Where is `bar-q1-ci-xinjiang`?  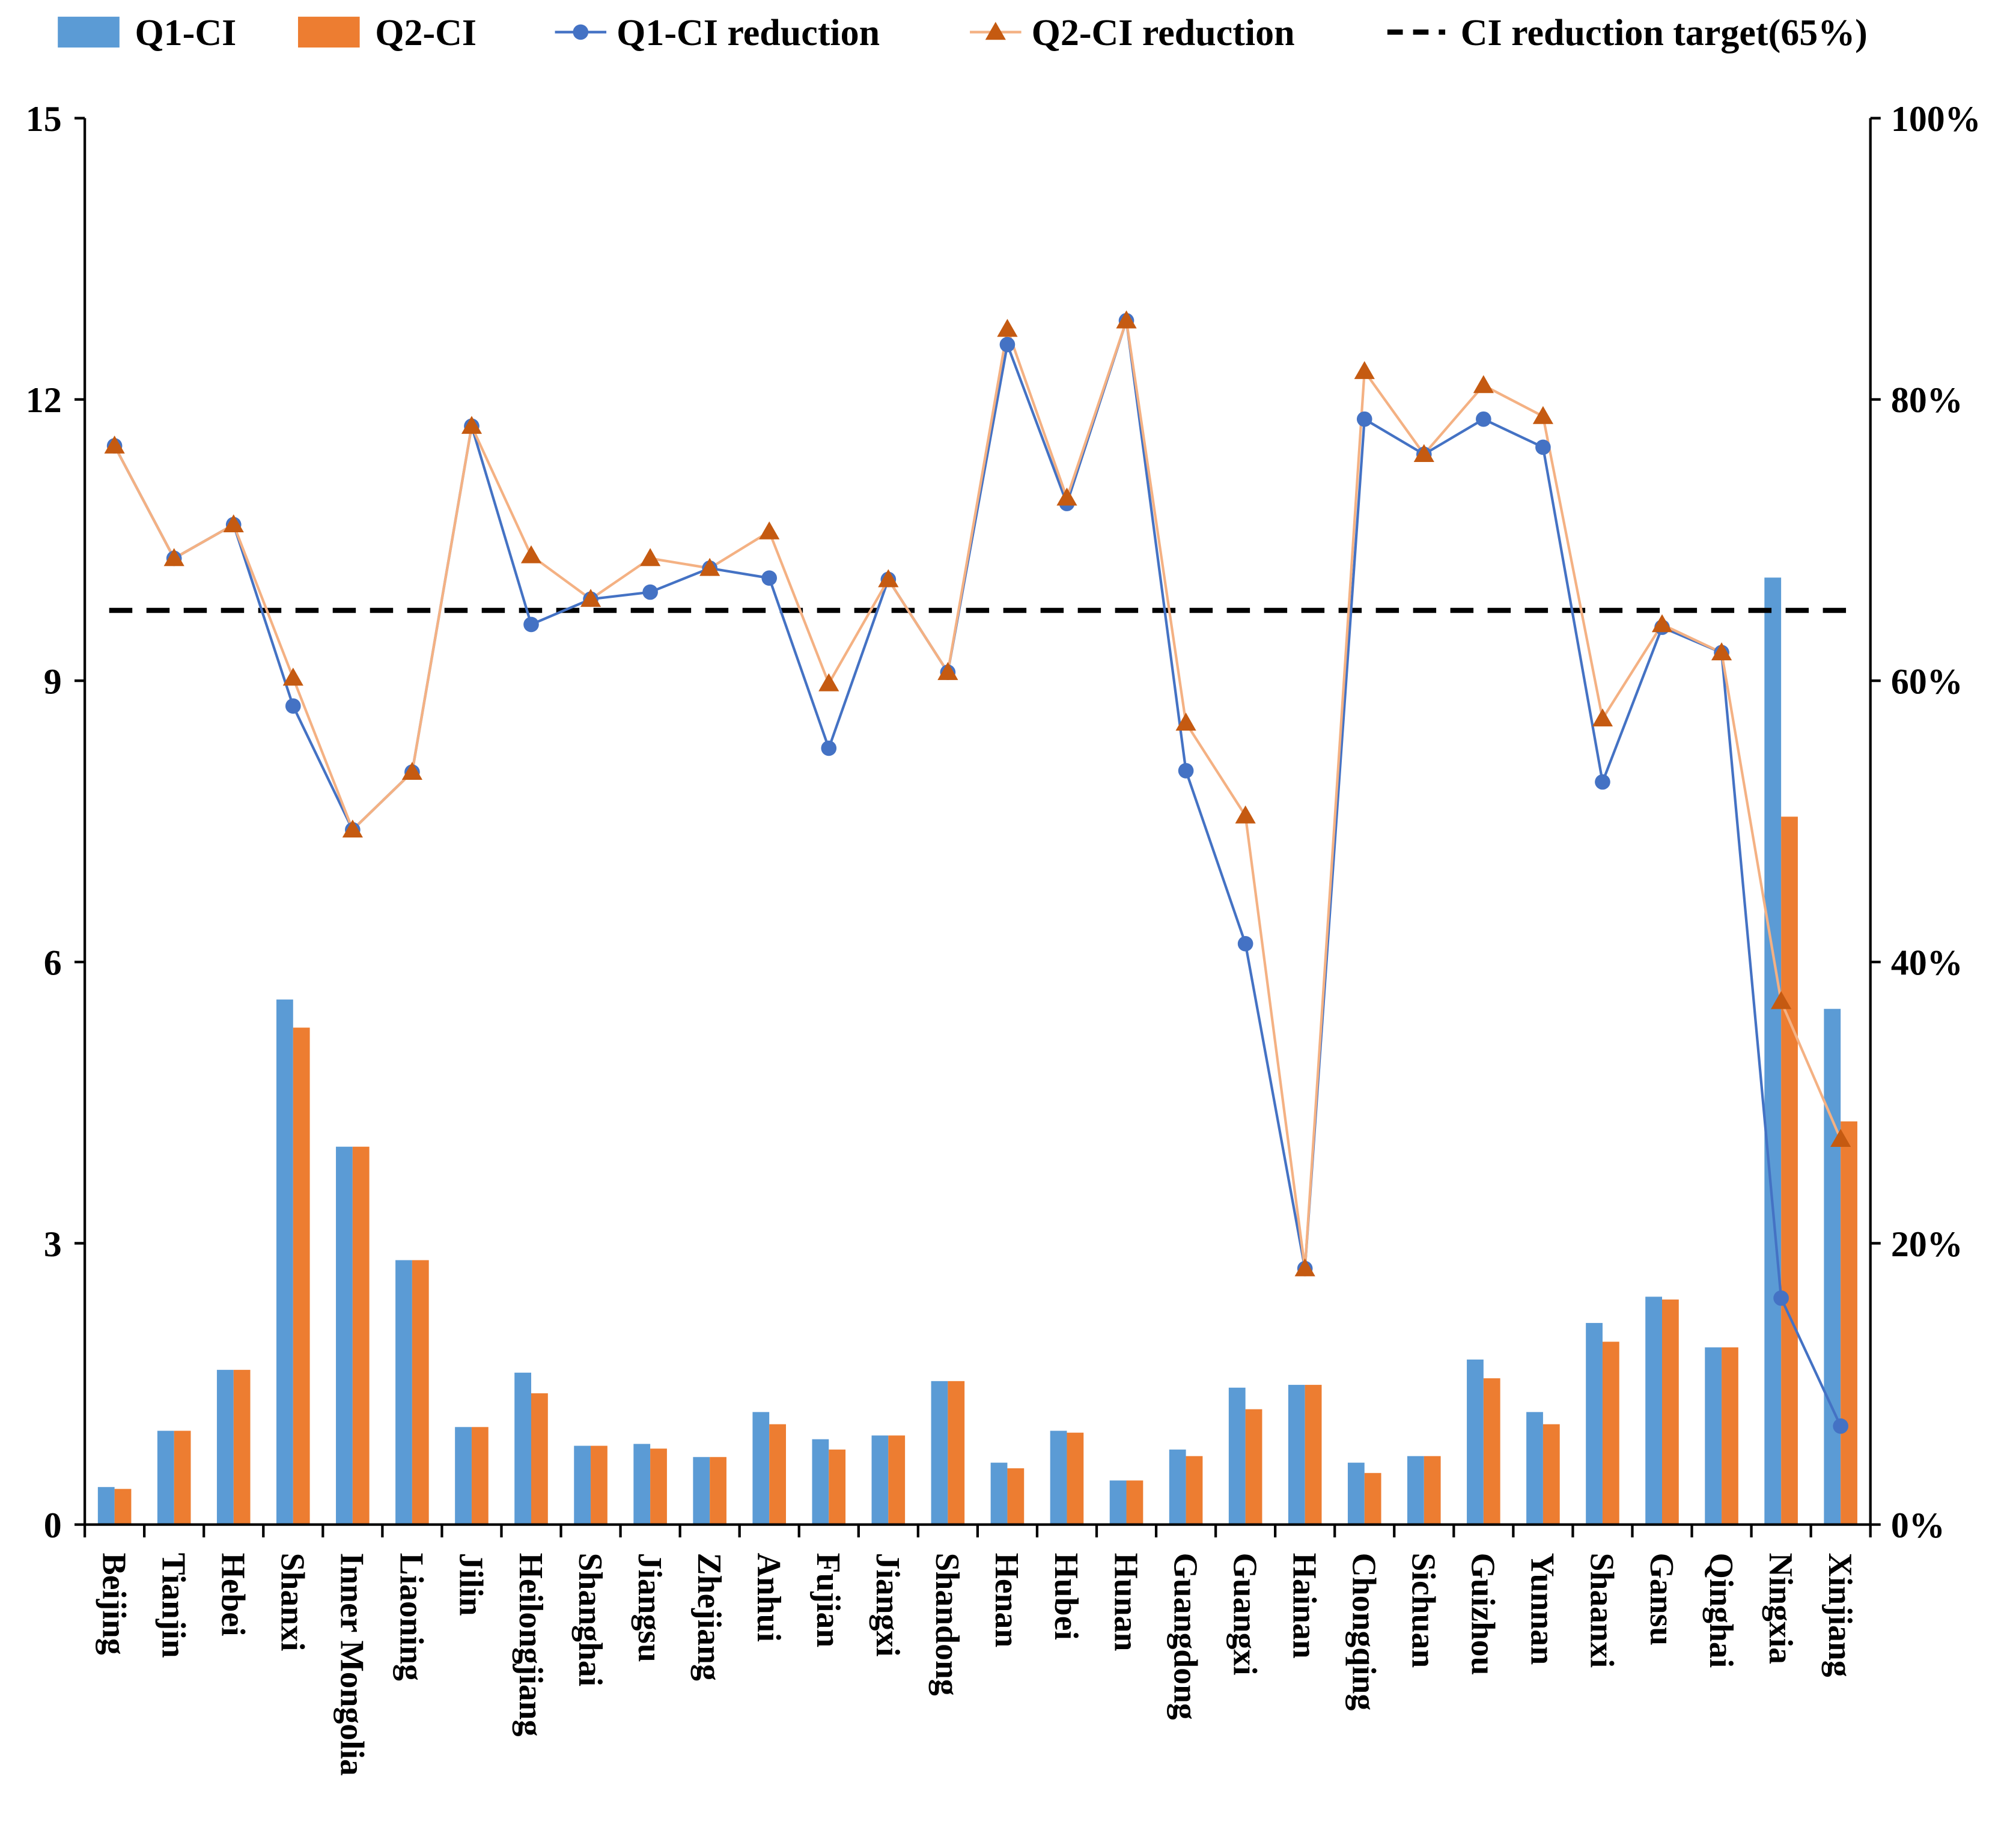 bar-q1-ci-xinjiang is located at coordinates (1832, 1267).